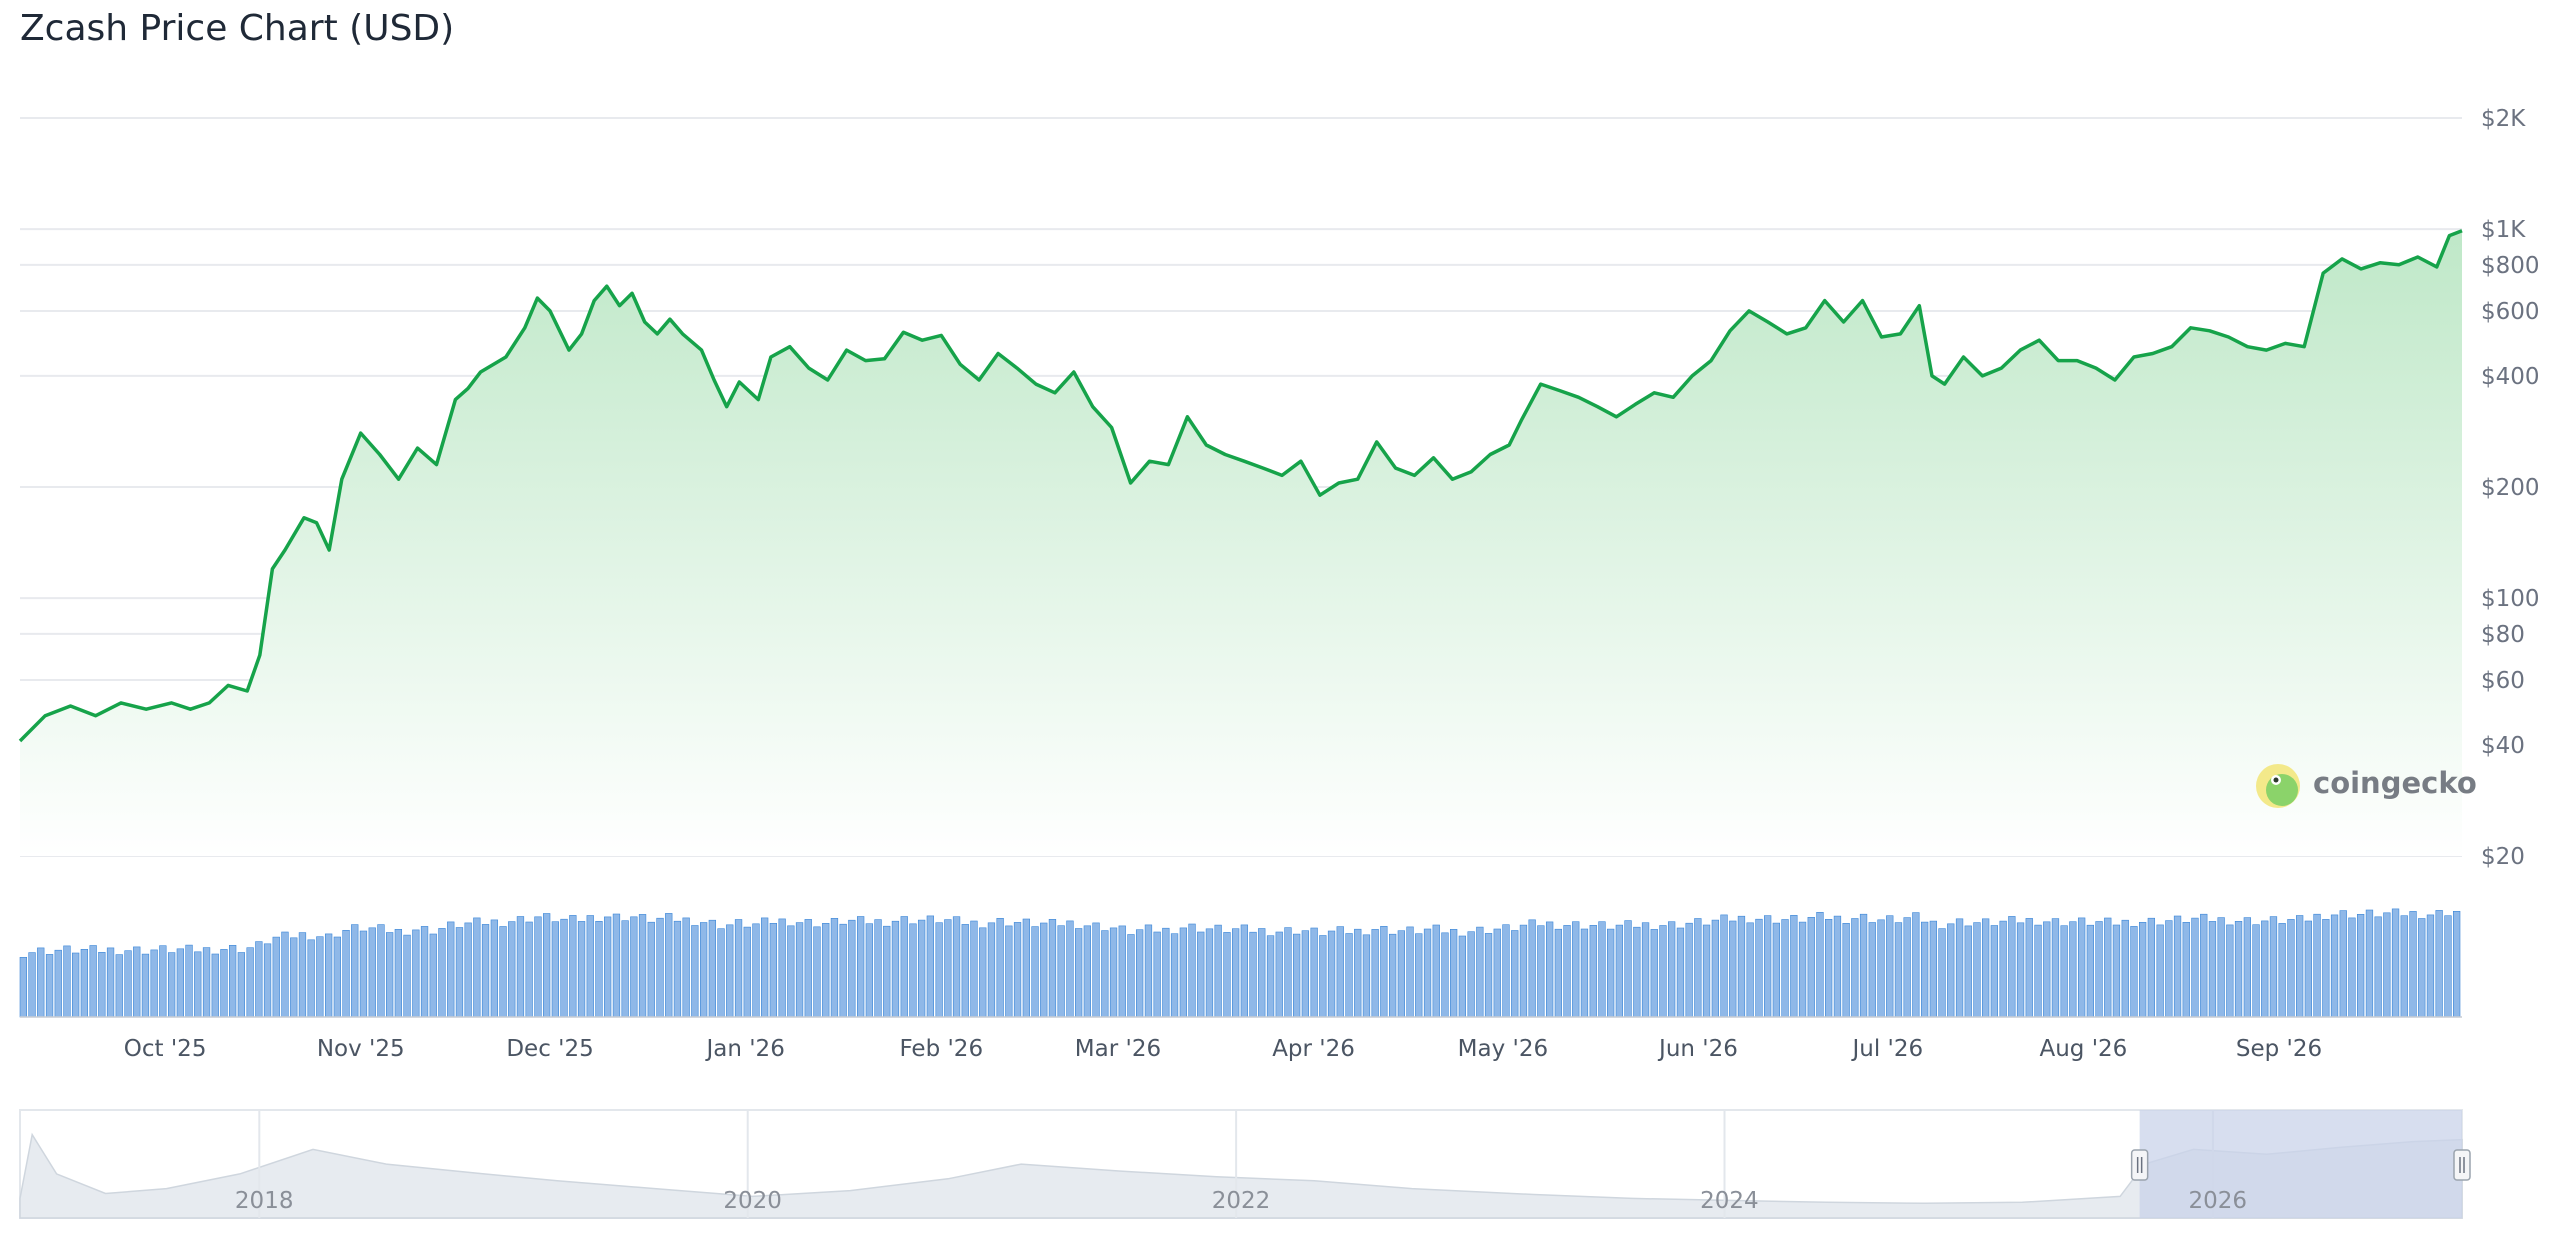 Image resolution: width=2554 pixels, height=1248 pixels. I want to click on x-tick-label: Apr '26, so click(1313, 1049).